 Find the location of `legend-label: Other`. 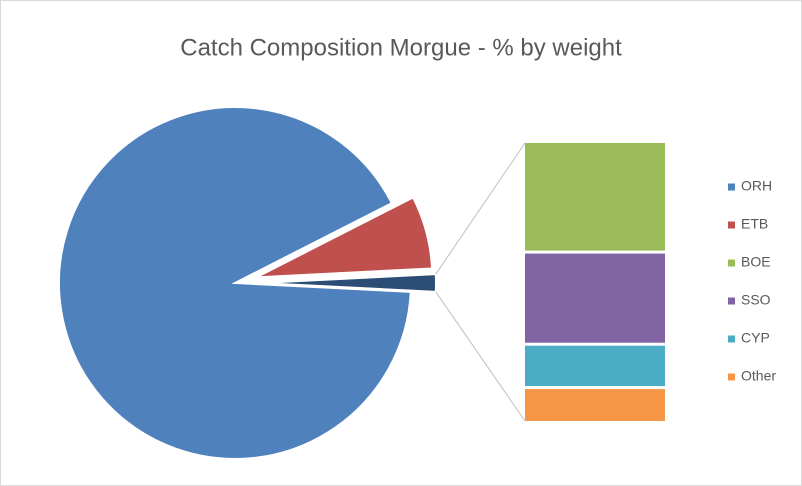

legend-label: Other is located at coordinates (758, 376).